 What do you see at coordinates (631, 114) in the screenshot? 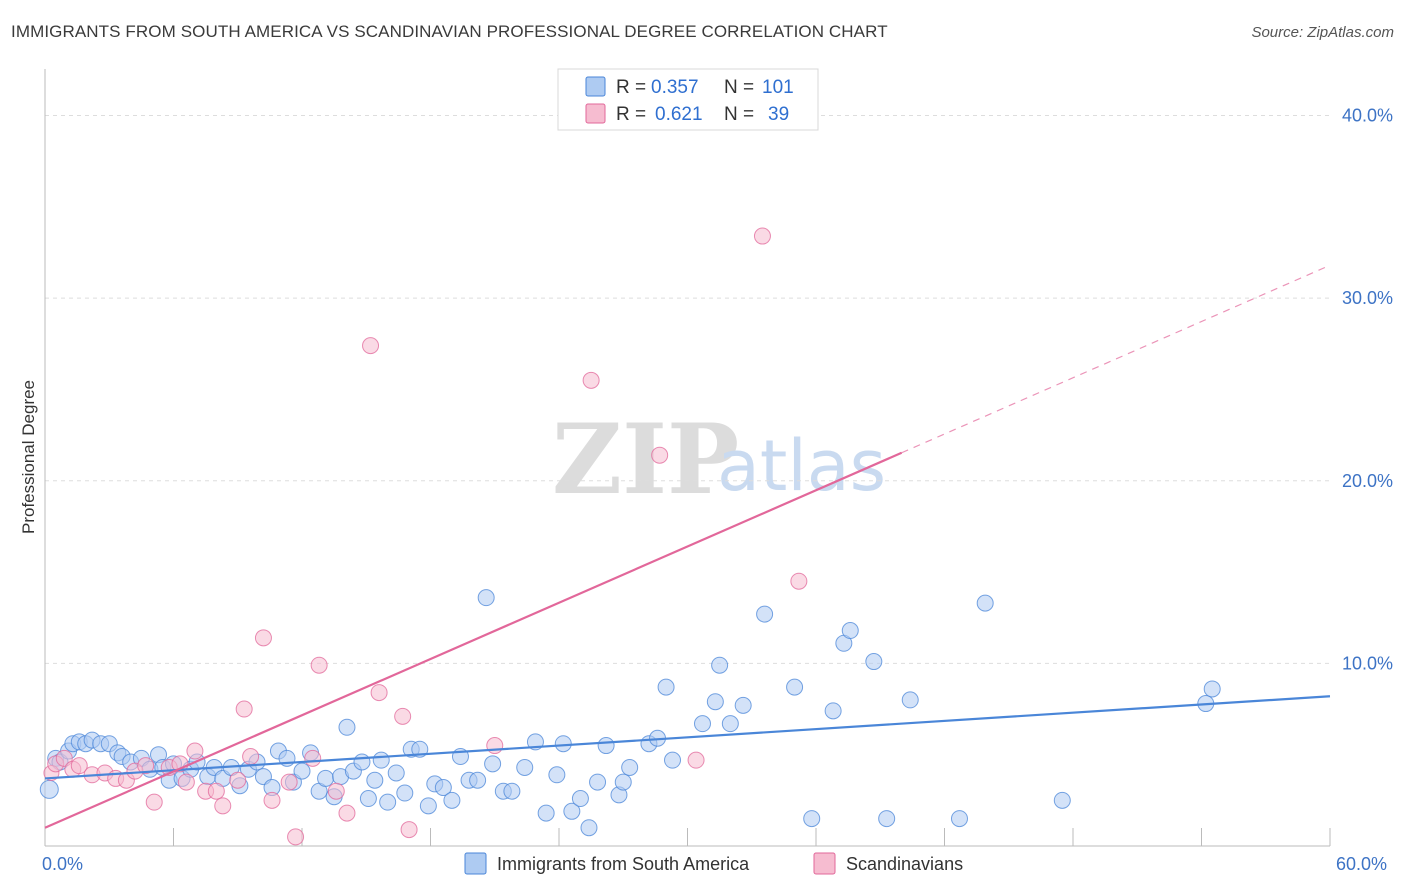
I see `legend-r-label-pink: R =` at bounding box center [631, 114].